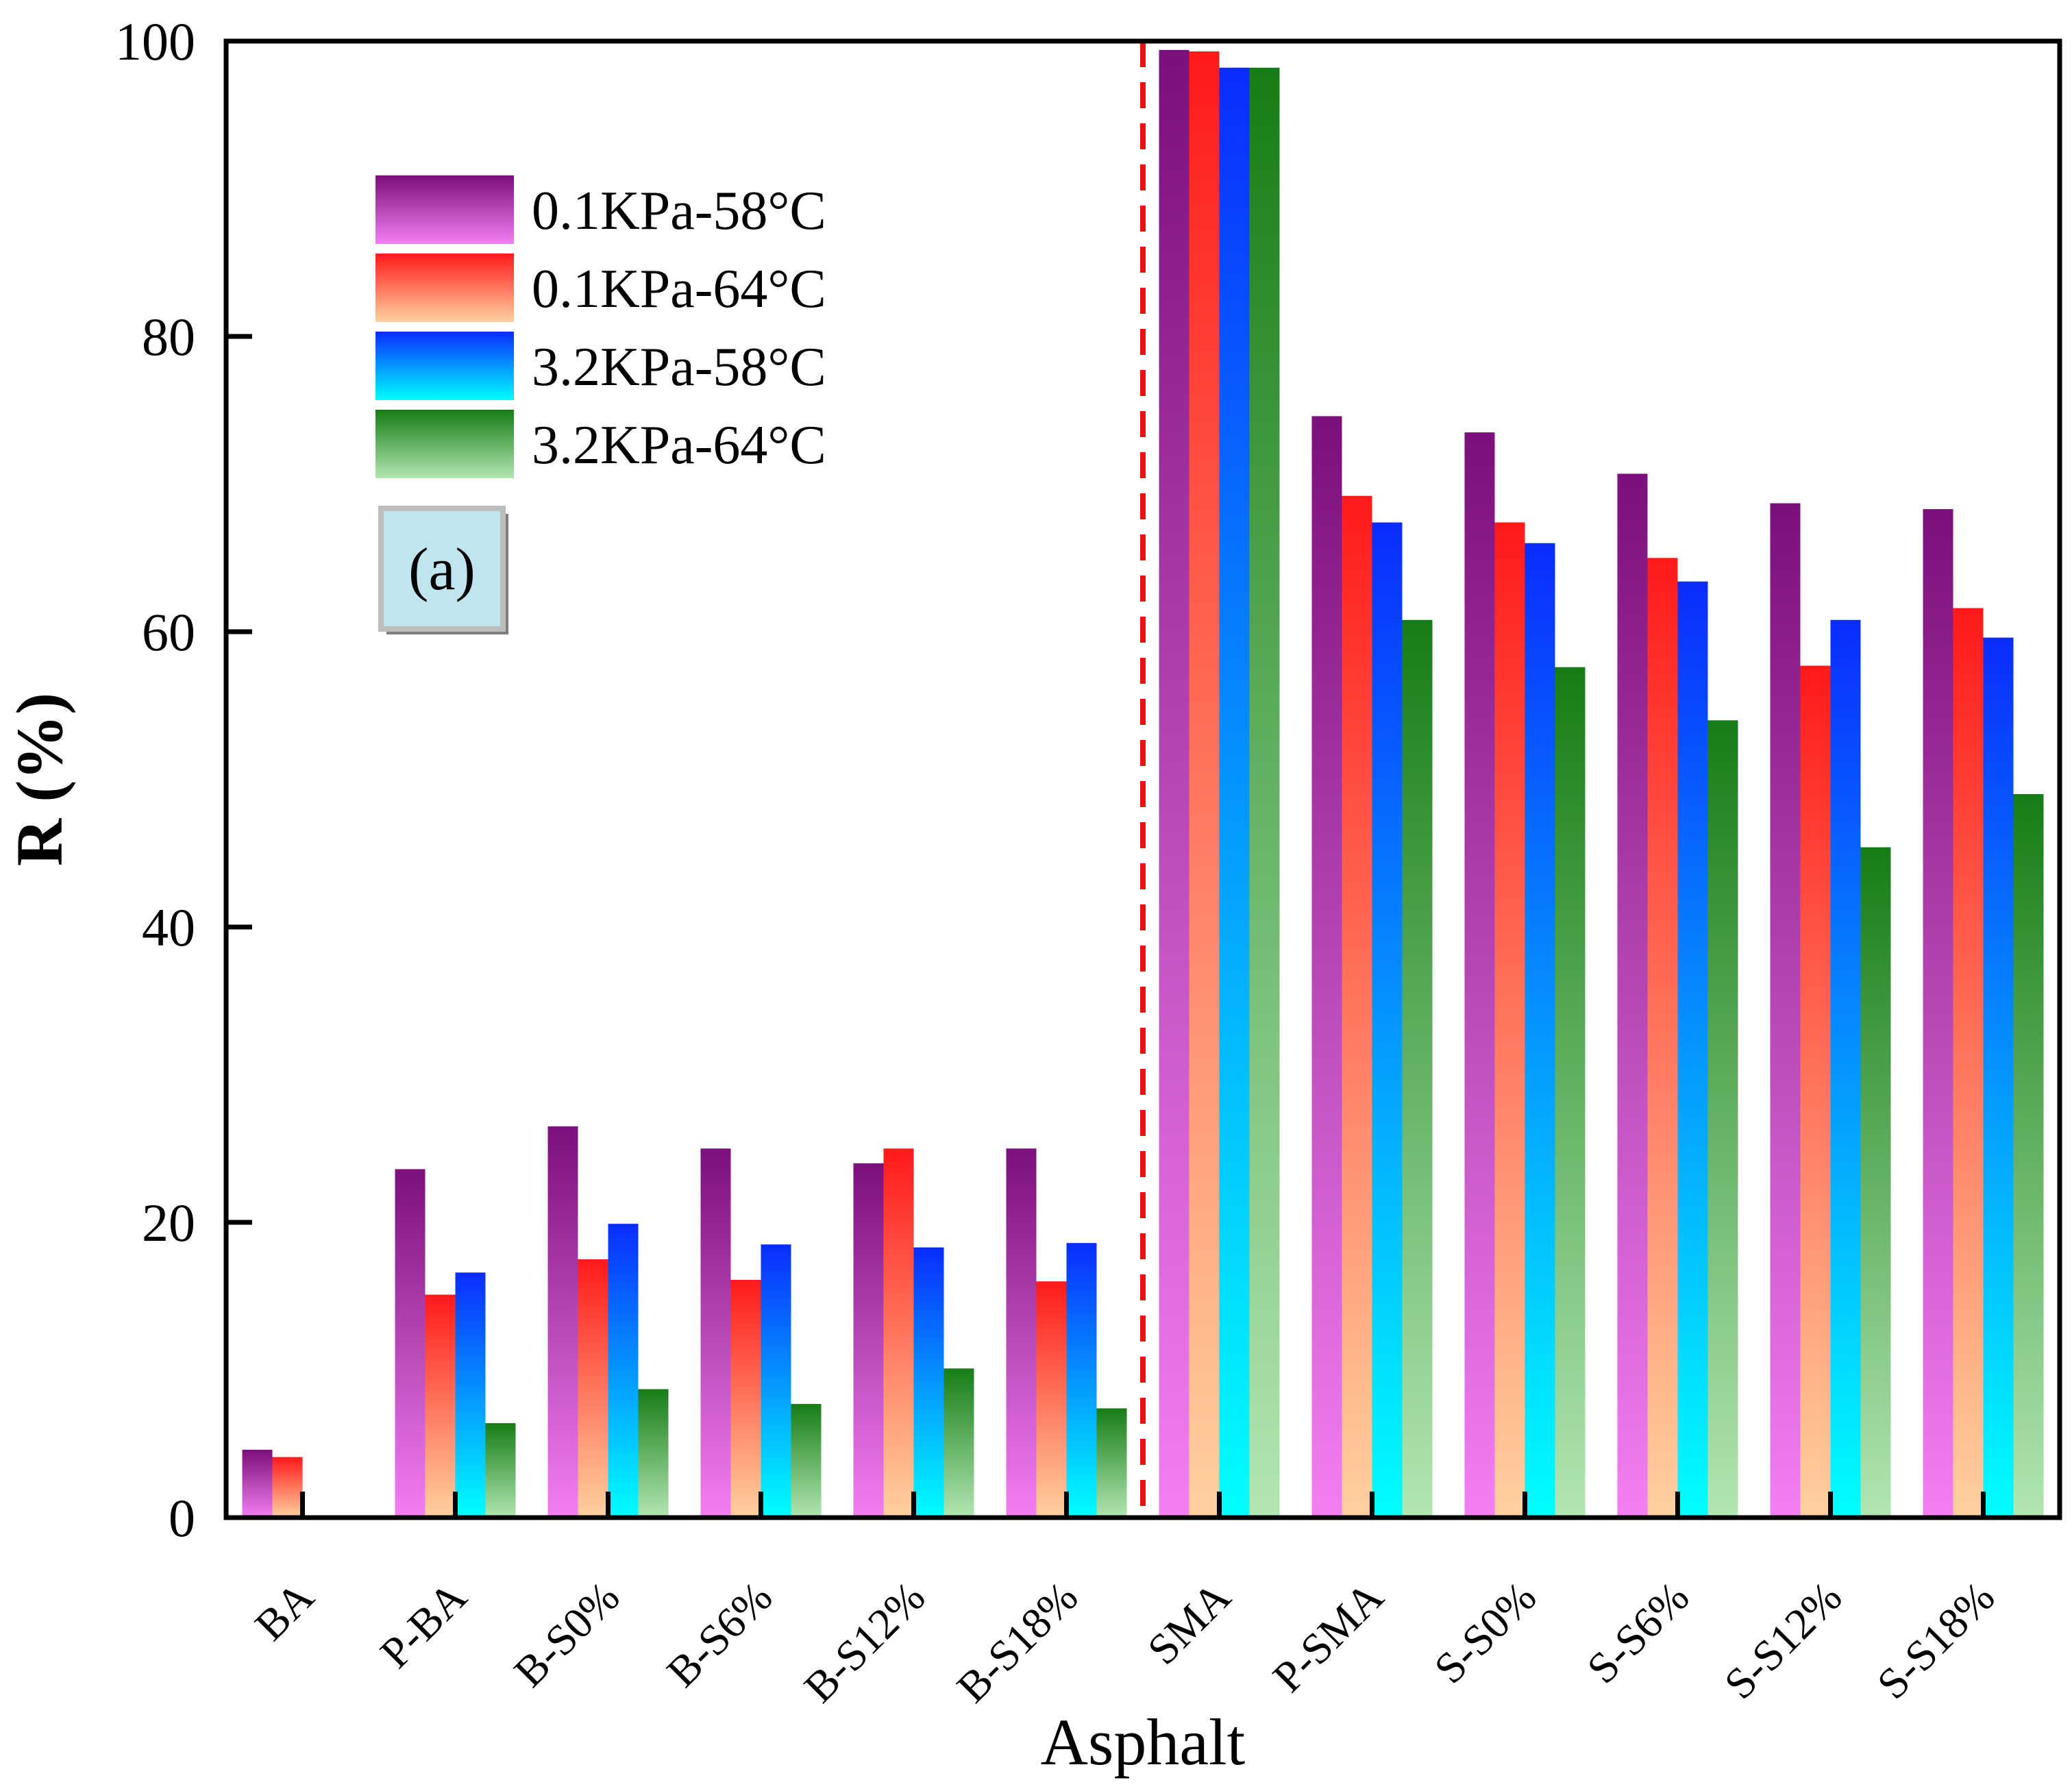 The width and height of the screenshot is (2072, 1791). Describe the element at coordinates (1998, 1077) in the screenshot. I see `bar-S-S18%-series-3` at that location.